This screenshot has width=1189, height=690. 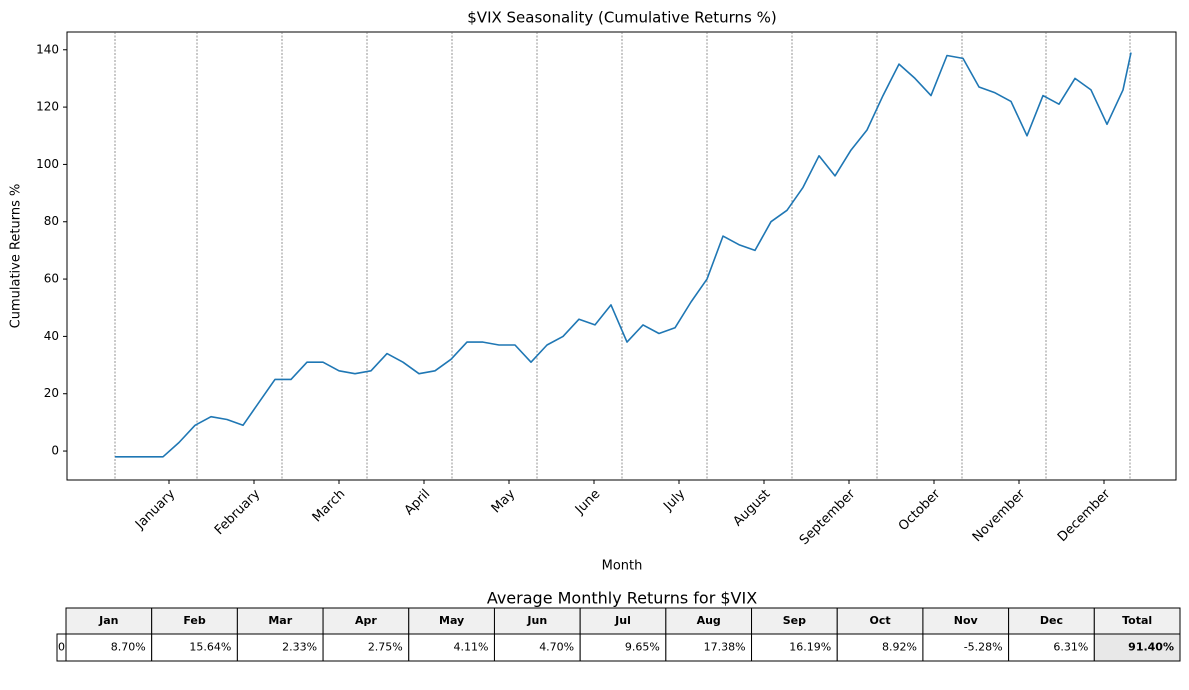 What do you see at coordinates (674, 500) in the screenshot?
I see `x-tick-label: July` at bounding box center [674, 500].